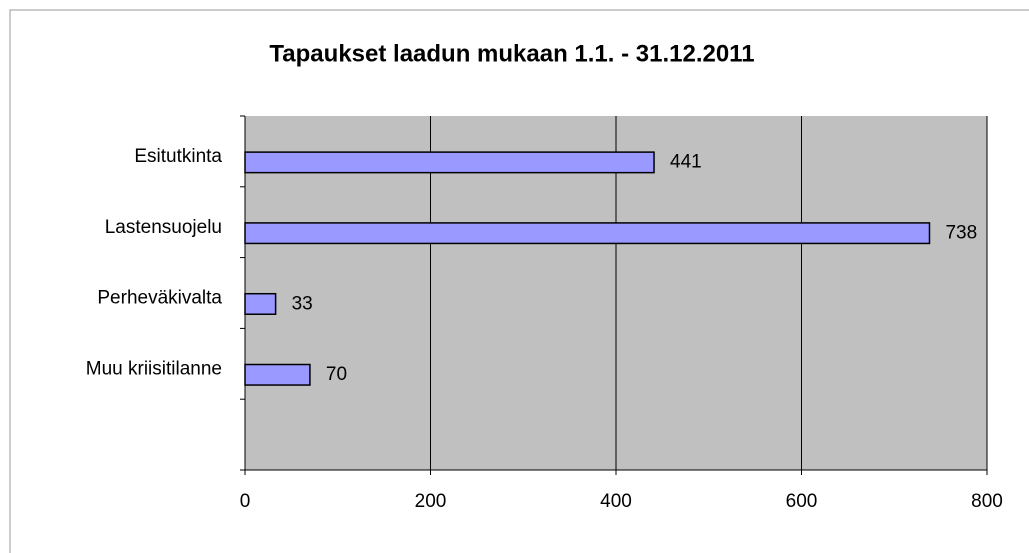  I want to click on x-tick-label: 0, so click(245, 501).